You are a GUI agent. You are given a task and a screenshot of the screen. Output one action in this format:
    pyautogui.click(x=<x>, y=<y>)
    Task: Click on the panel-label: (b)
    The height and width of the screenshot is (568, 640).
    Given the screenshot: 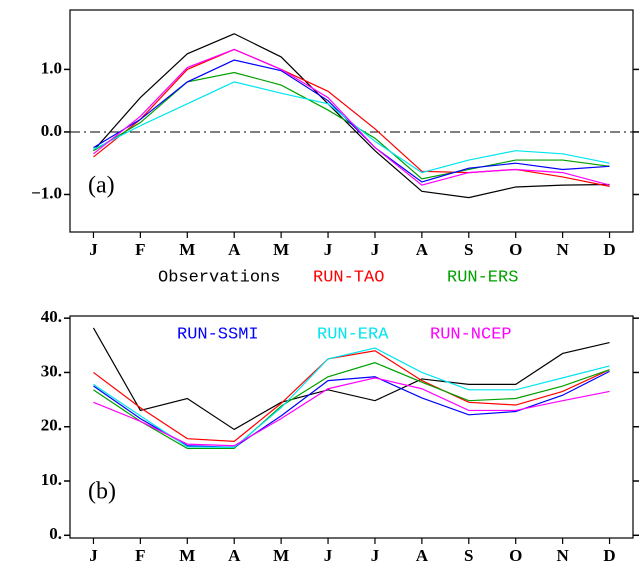 What is the action you would take?
    pyautogui.click(x=102, y=492)
    